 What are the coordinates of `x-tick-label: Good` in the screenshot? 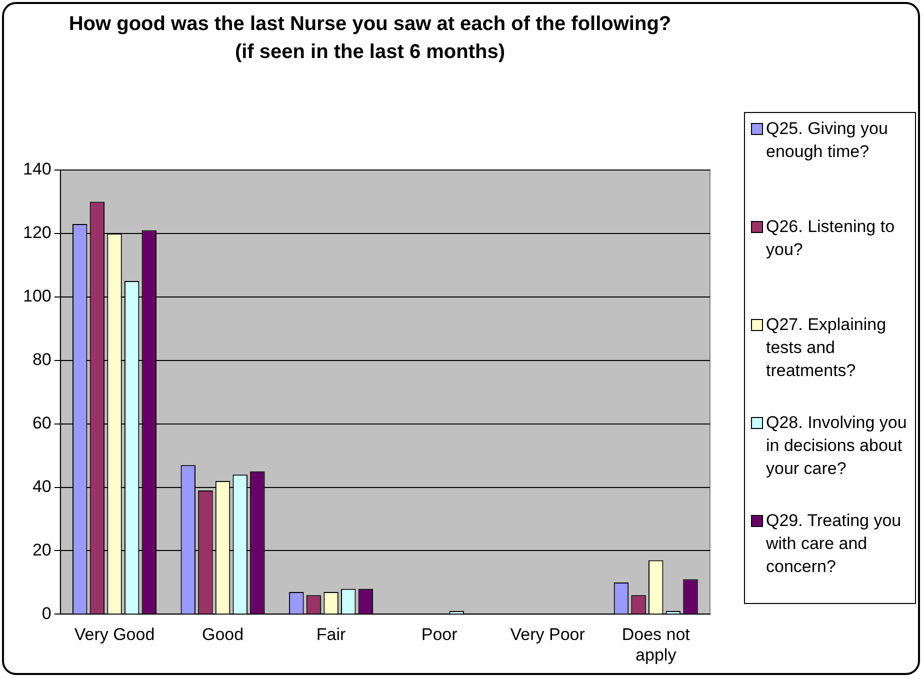 It's located at (223, 634).